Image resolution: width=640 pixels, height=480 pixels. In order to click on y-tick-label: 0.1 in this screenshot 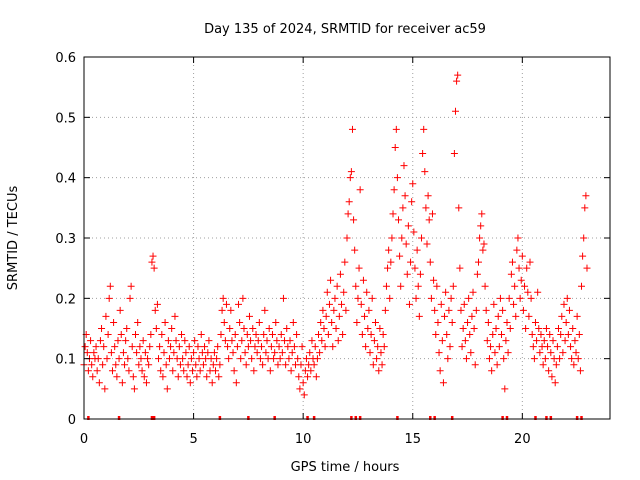, I will do `click(65, 360)`.